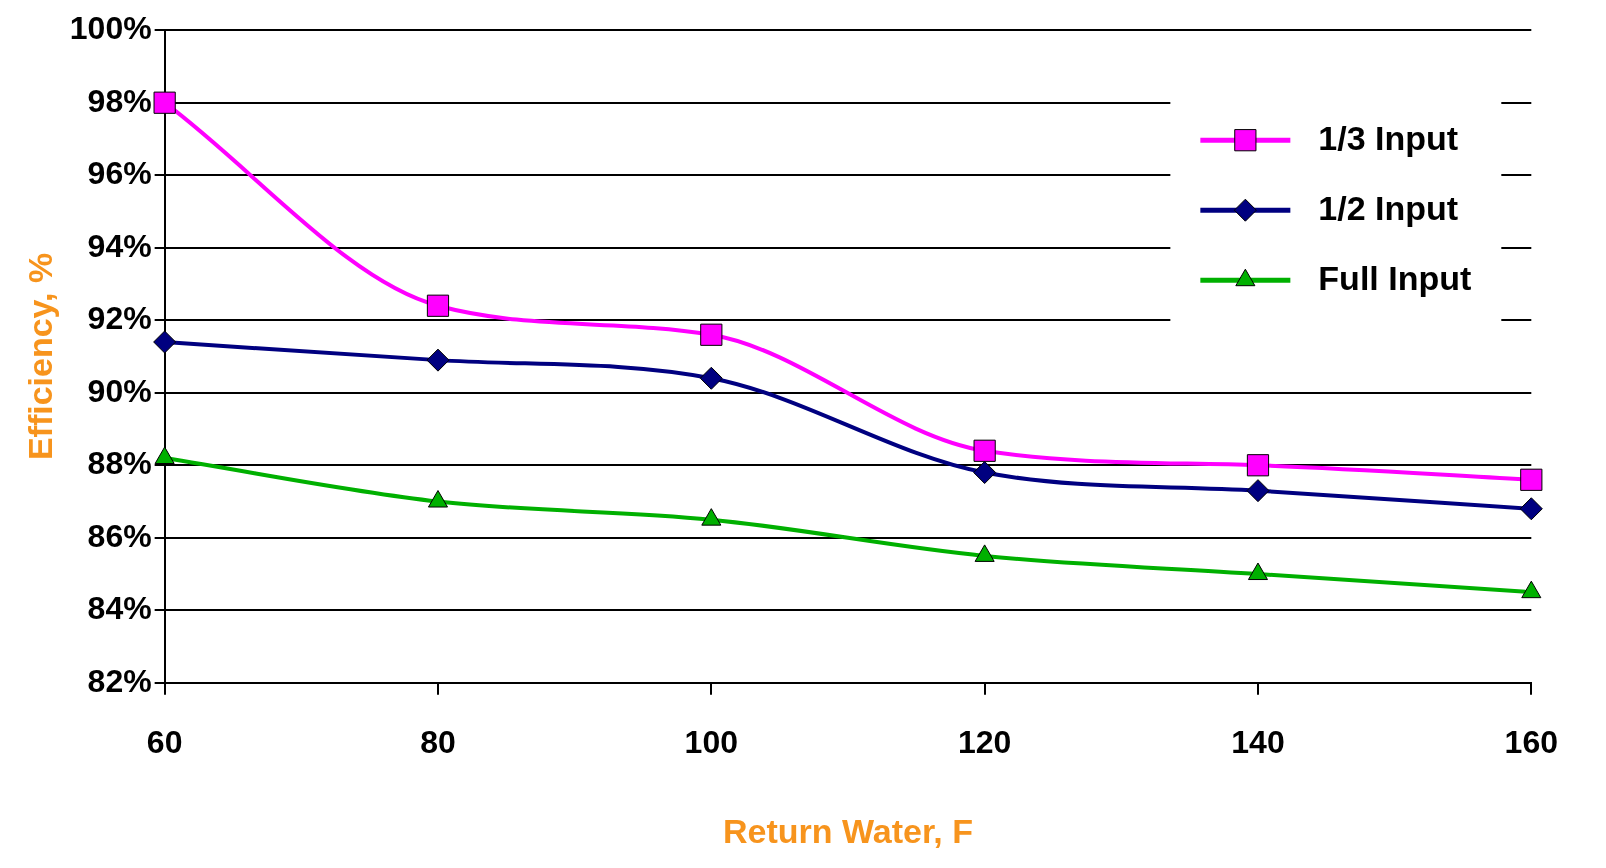 This screenshot has height=868, width=1606. Describe the element at coordinates (984, 741) in the screenshot. I see `x-tick-label: 120` at that location.